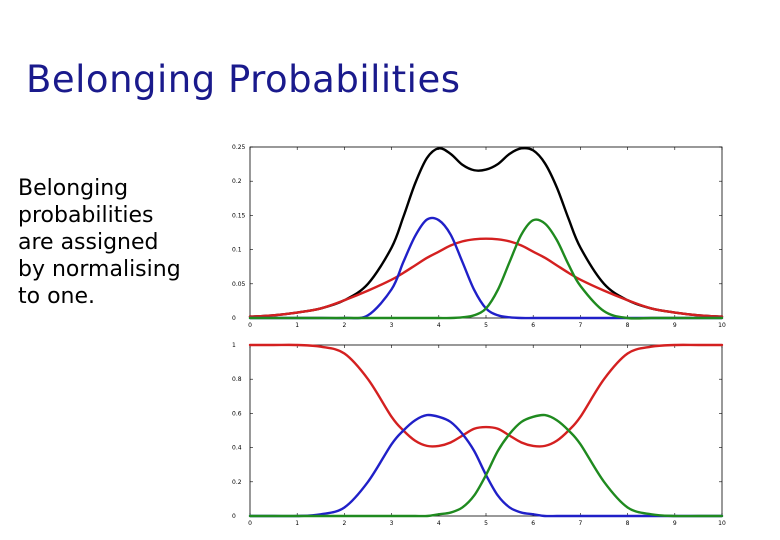 The width and height of the screenshot is (780, 540). What do you see at coordinates (239, 147) in the screenshot?
I see `y-tick-label: 0.25` at bounding box center [239, 147].